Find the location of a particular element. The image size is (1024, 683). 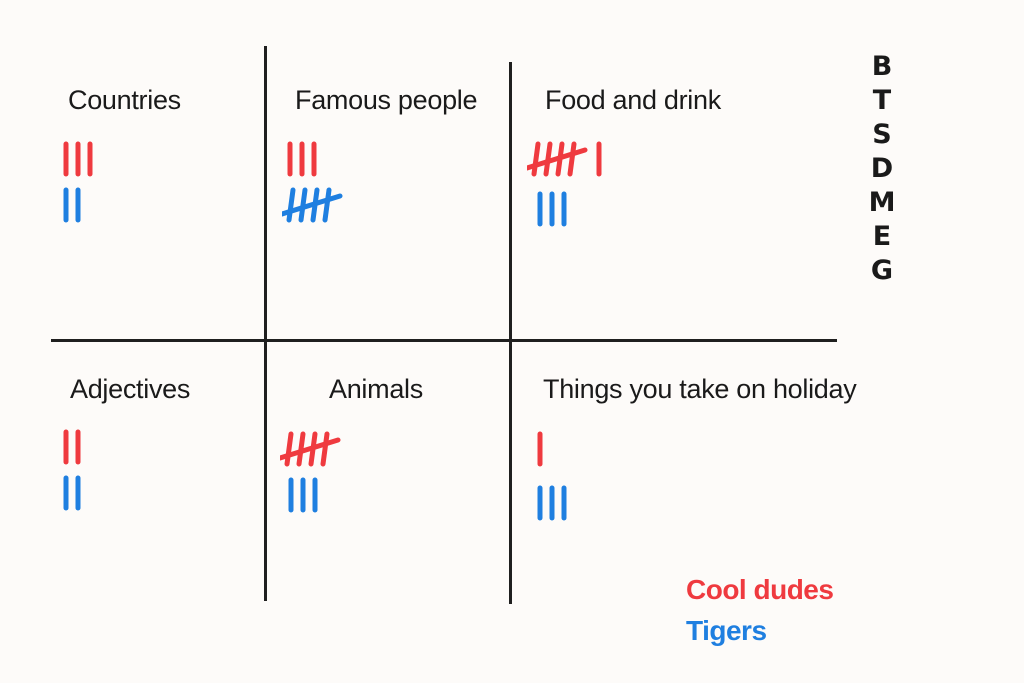

letter: S is located at coordinates (882, 134).